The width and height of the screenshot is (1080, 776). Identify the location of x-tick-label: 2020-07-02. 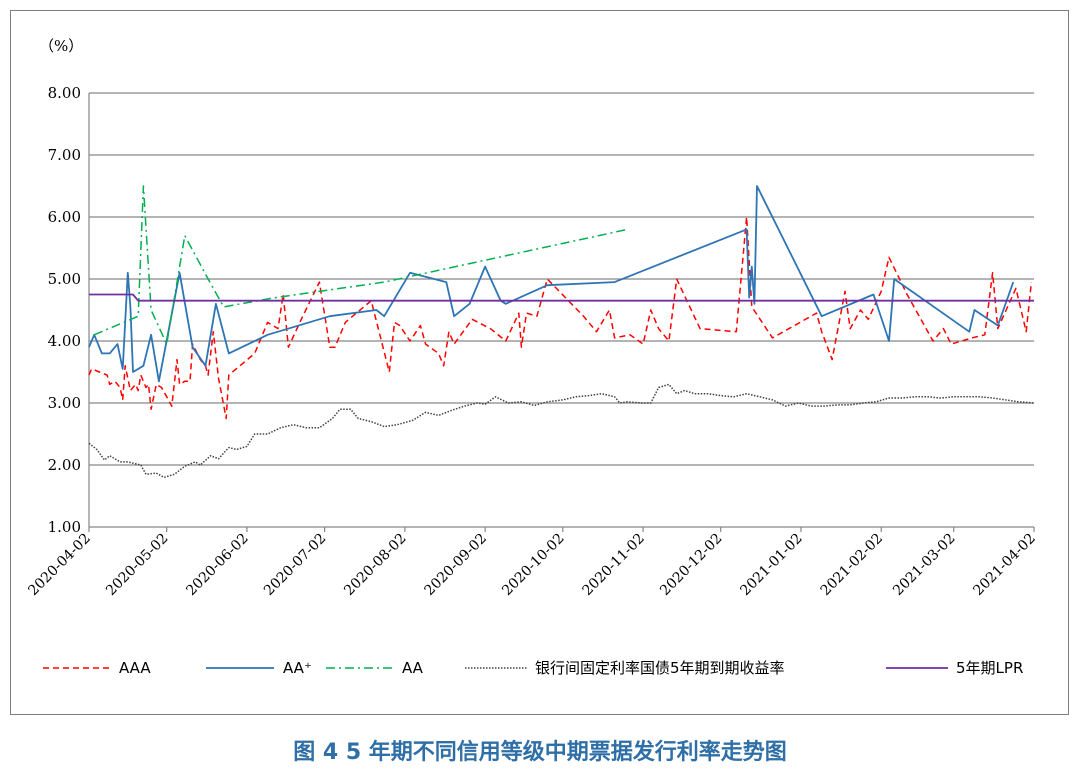
(295, 565).